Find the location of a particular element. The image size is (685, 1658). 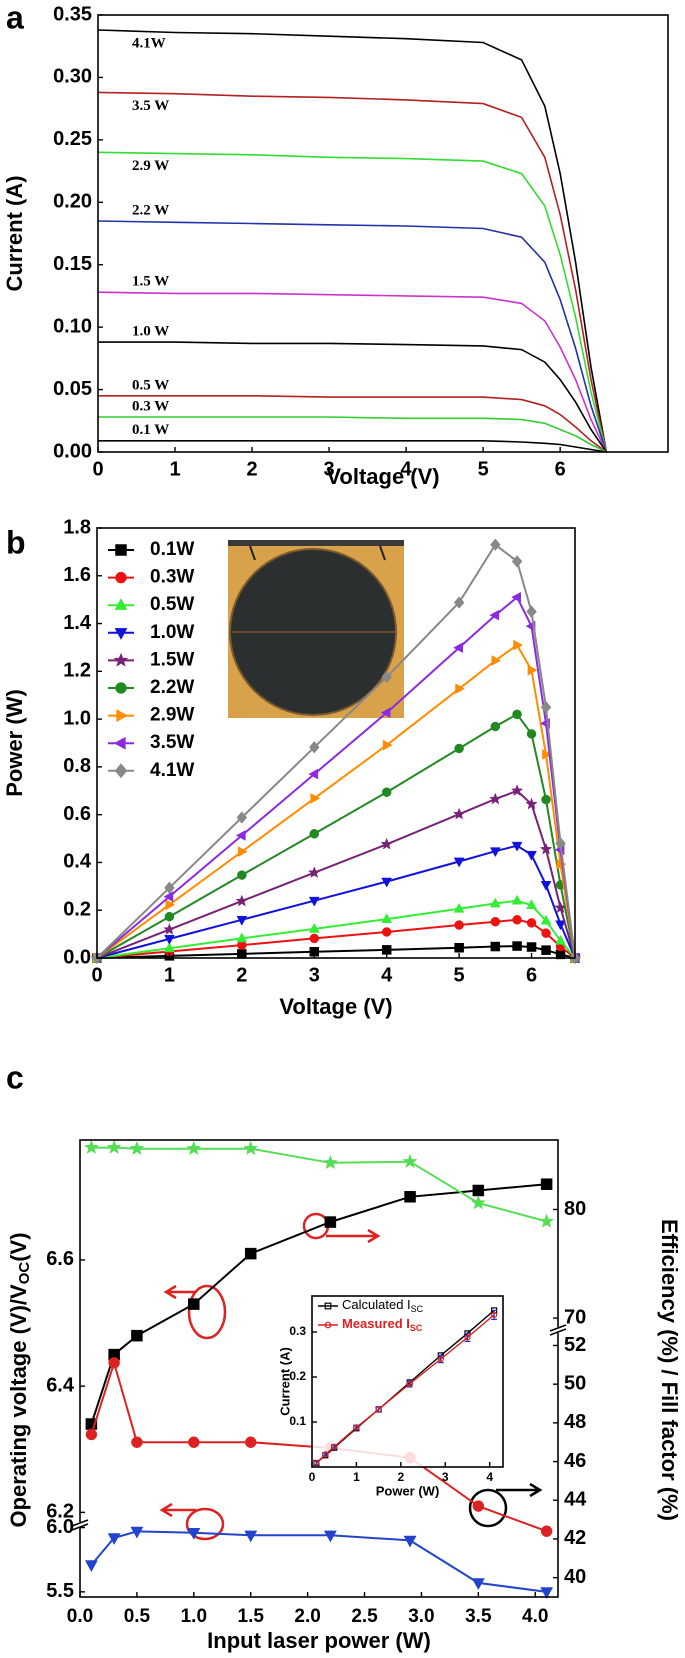

y2-tick-label: 80 is located at coordinates (575, 1209).